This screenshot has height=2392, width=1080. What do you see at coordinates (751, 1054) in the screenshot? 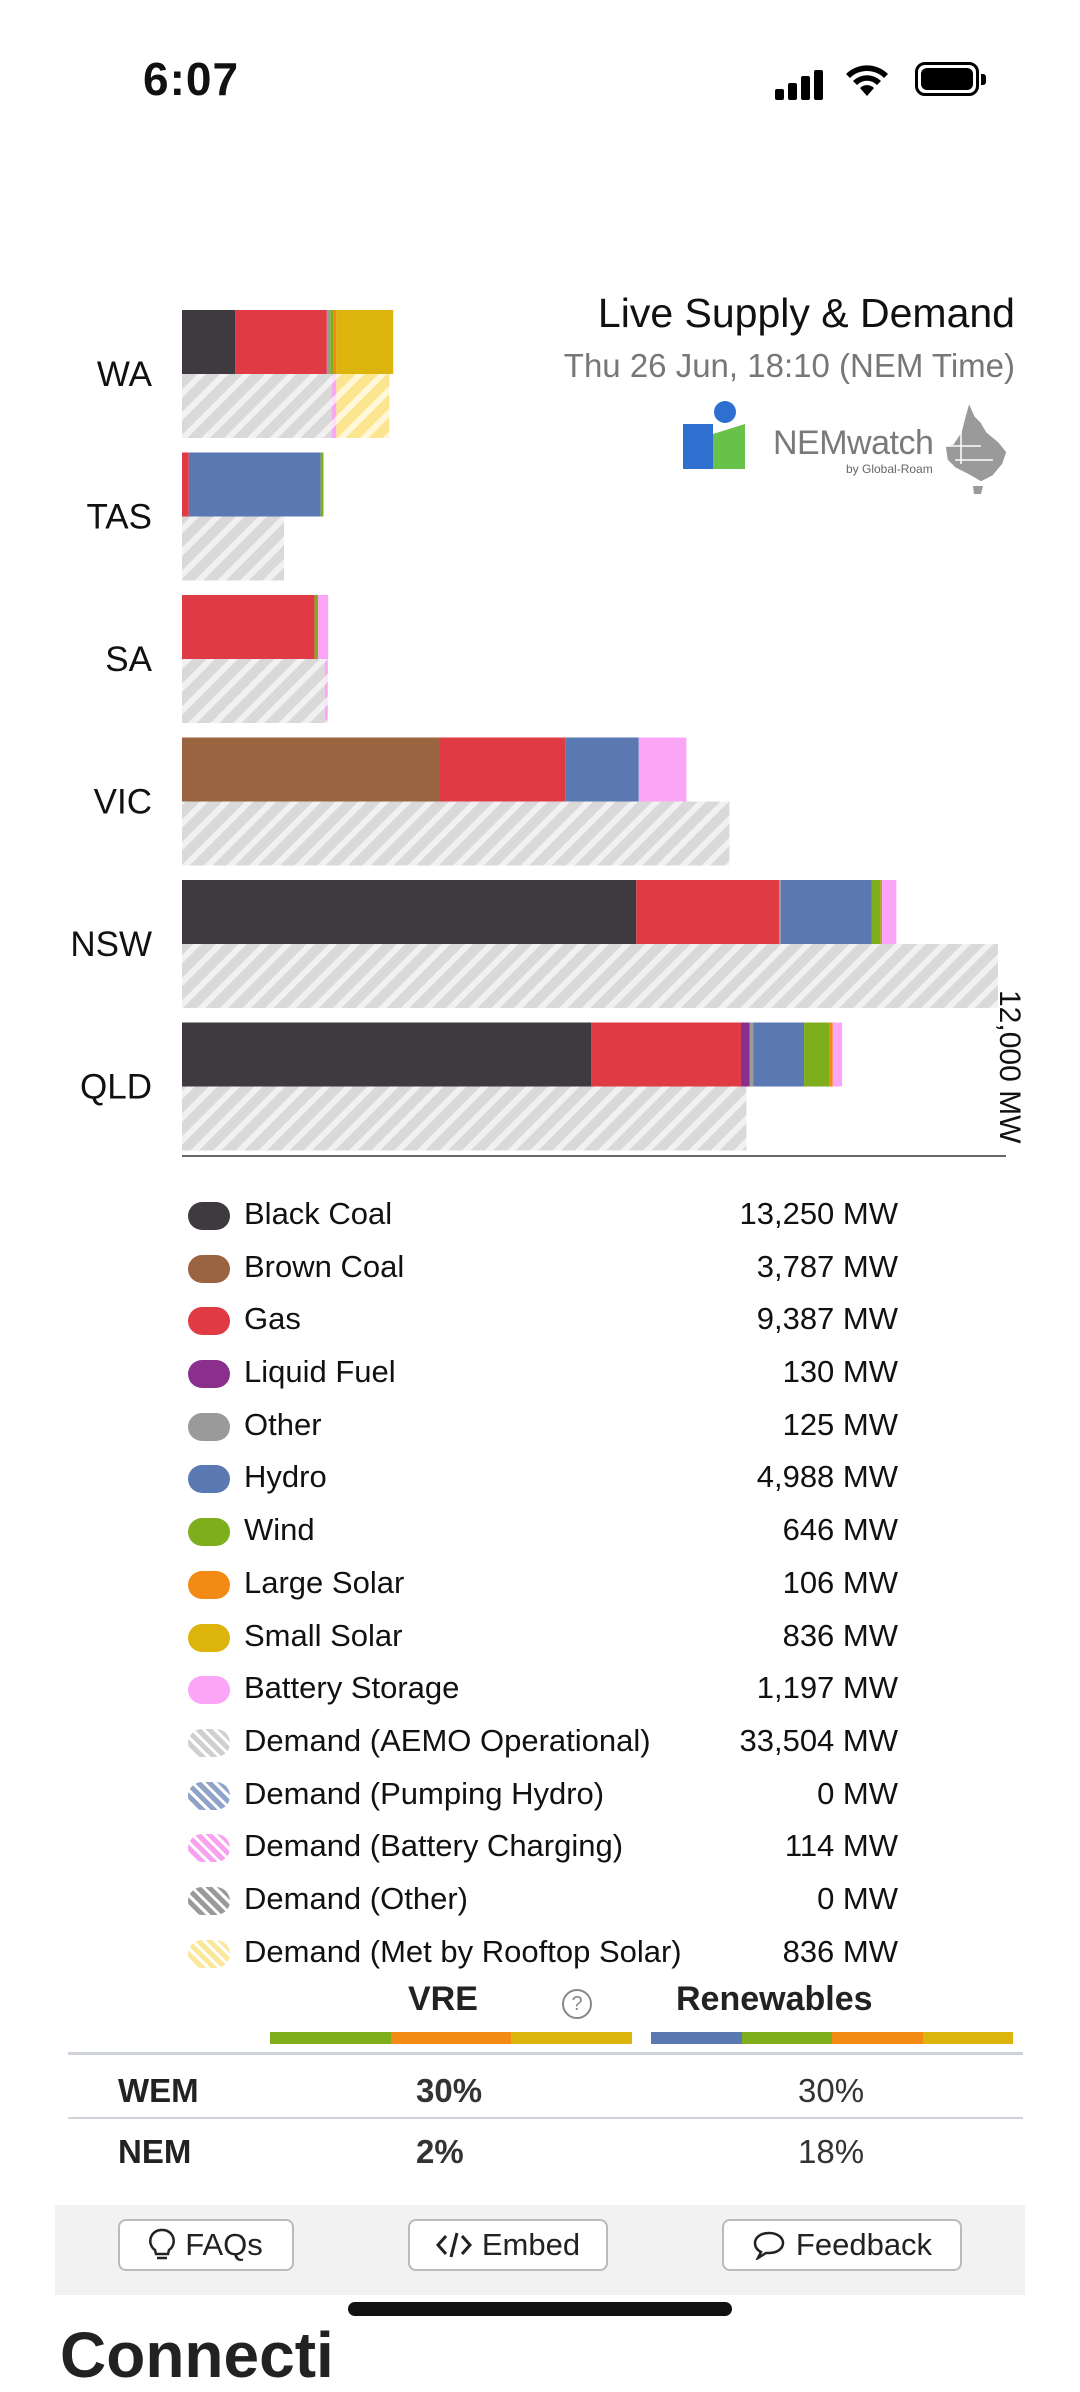
I see `supply-bar-qld-other` at bounding box center [751, 1054].